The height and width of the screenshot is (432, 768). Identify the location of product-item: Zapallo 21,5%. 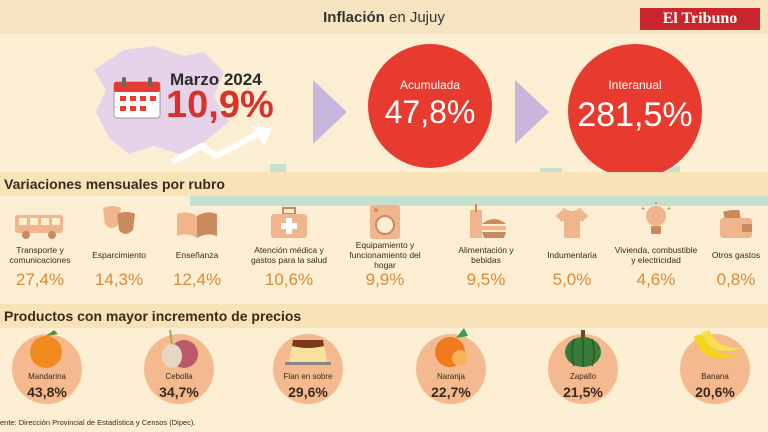
(583, 367).